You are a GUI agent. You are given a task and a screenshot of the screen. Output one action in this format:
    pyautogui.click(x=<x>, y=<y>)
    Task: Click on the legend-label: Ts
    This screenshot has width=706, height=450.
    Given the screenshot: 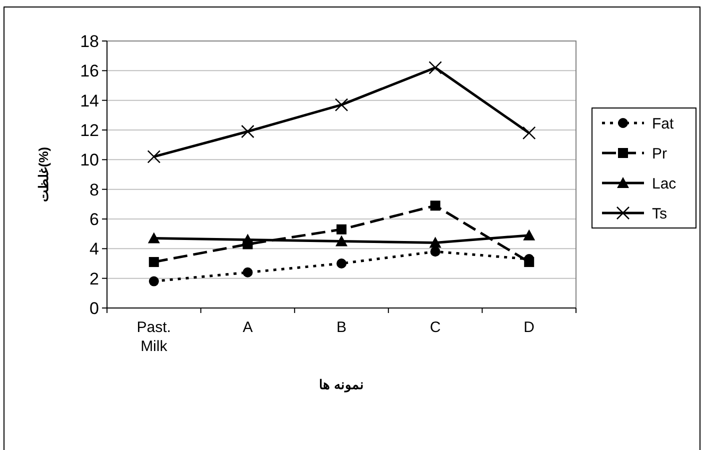 What is the action you would take?
    pyautogui.click(x=659, y=213)
    